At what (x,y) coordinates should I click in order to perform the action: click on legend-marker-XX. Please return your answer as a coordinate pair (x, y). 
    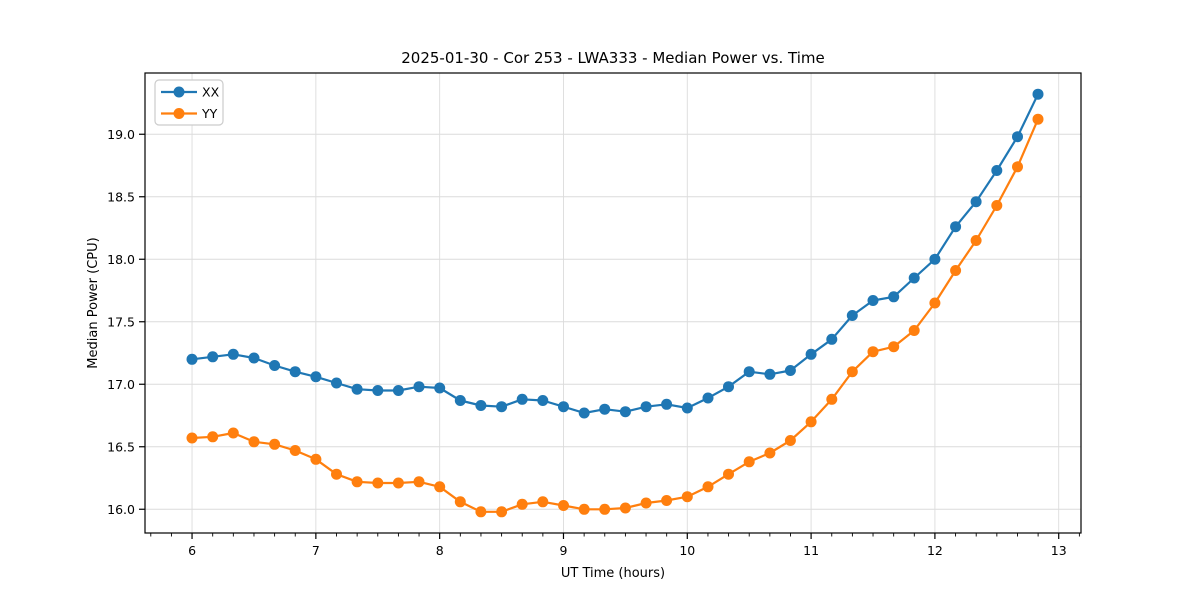
    Looking at the image, I should click on (179, 92).